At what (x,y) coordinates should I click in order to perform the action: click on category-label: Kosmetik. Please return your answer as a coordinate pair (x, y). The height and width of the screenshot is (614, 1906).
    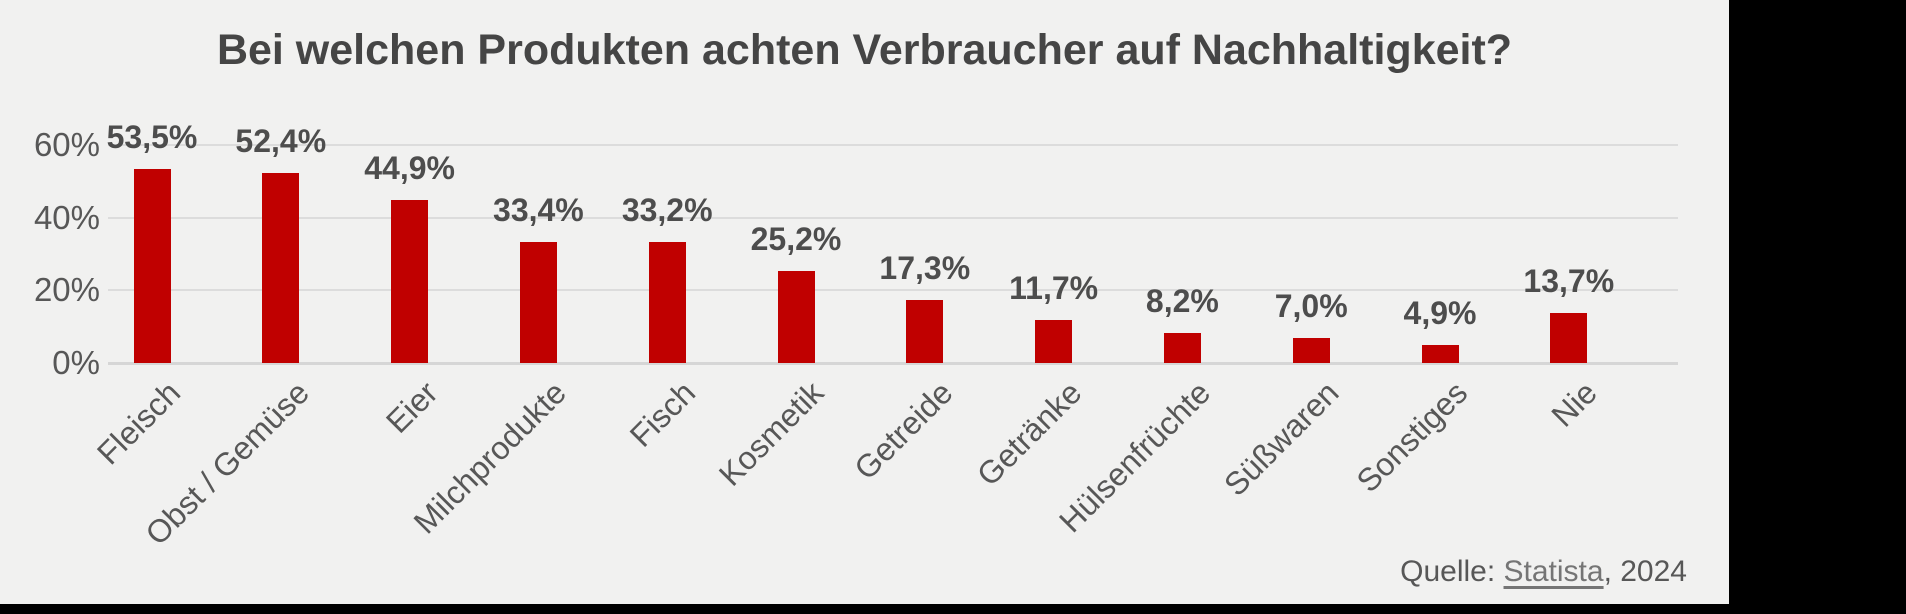
    Looking at the image, I should click on (771, 433).